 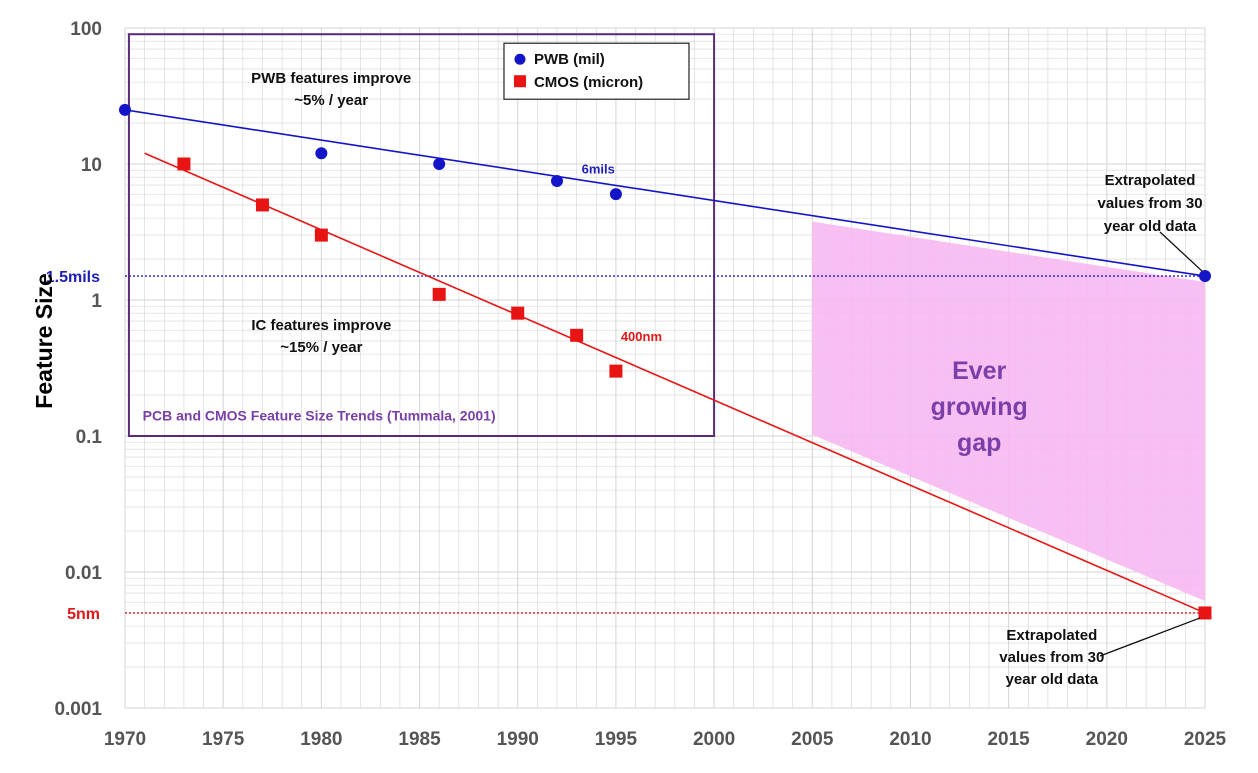 I want to click on ic-trend-label: IC features improve, so click(x=321, y=325).